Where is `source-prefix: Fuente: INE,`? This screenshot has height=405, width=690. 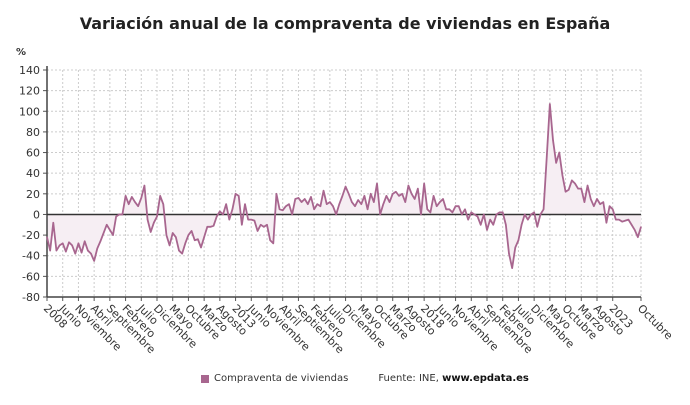 source-prefix: Fuente: INE, is located at coordinates (410, 378).